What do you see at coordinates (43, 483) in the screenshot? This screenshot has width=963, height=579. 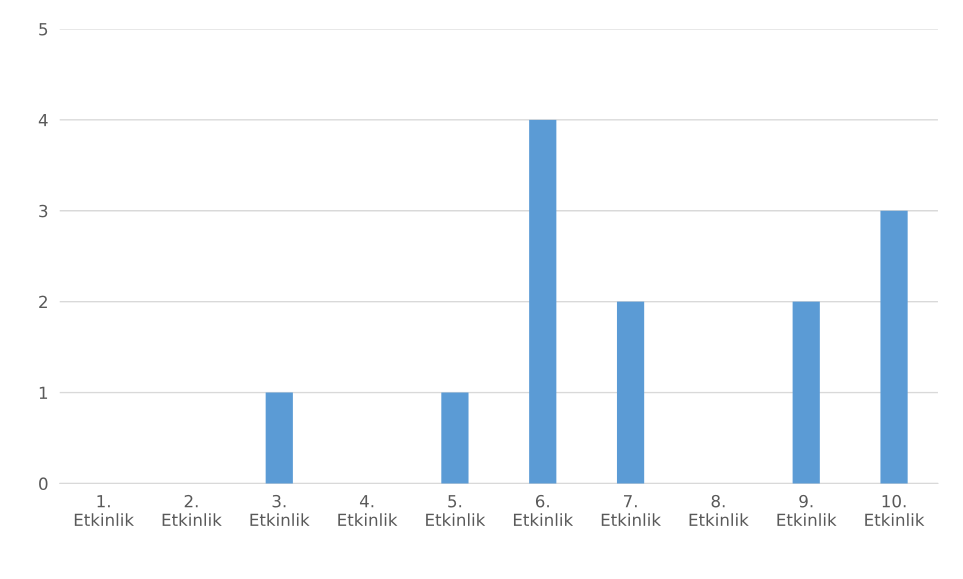 I see `y-tick-label: 0` at bounding box center [43, 483].